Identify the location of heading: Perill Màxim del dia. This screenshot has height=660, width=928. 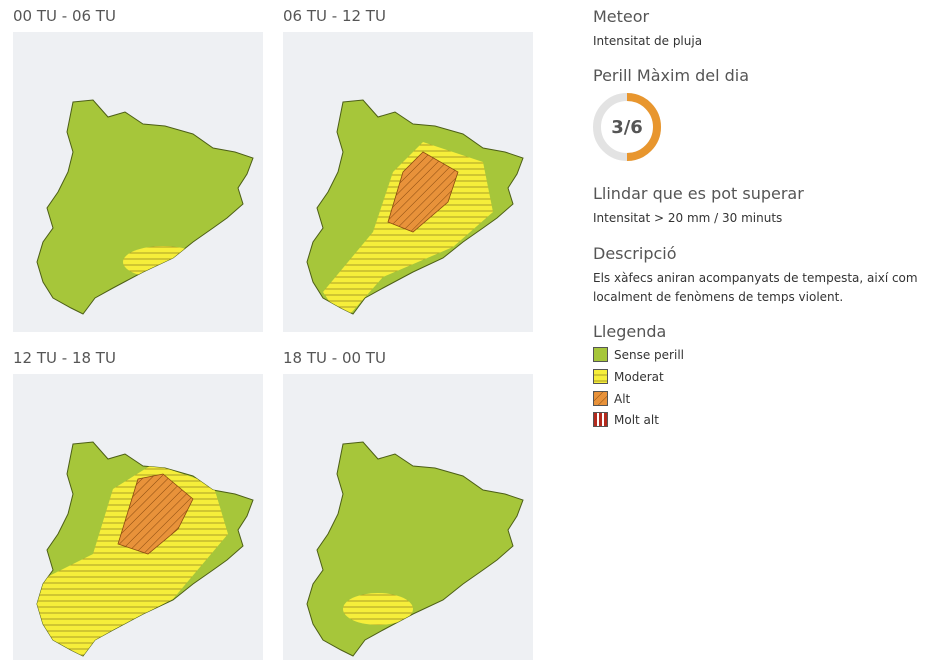
(671, 75).